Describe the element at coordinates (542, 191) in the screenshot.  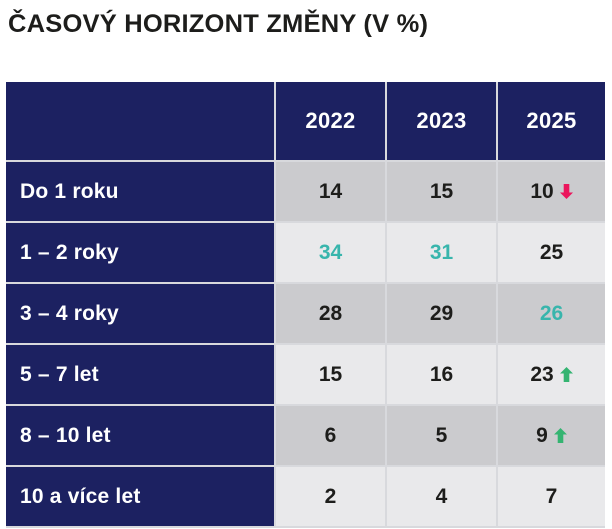
I see `value-text: 10` at that location.